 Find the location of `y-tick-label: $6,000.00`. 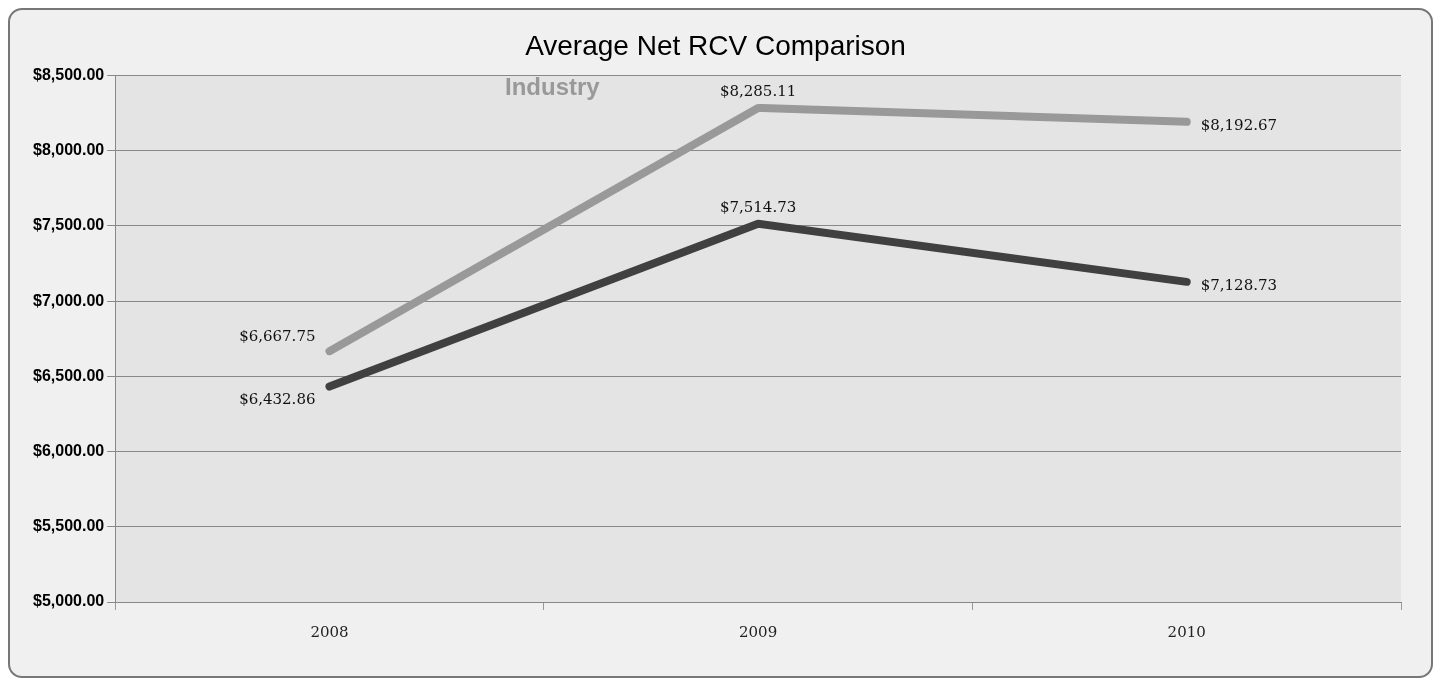

y-tick-label: $6,000.00 is located at coordinates (68, 451).